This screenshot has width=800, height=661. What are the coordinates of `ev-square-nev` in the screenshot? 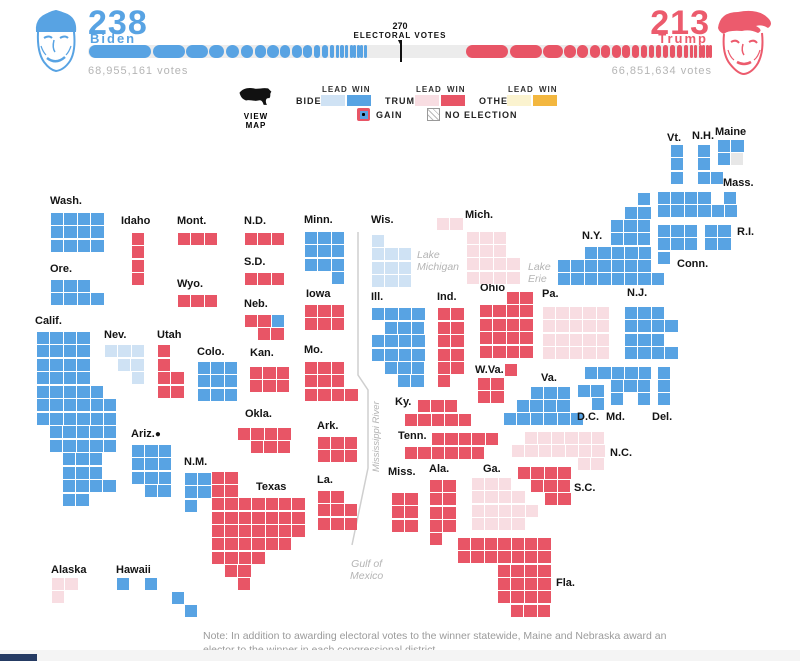 It's located at (138, 351).